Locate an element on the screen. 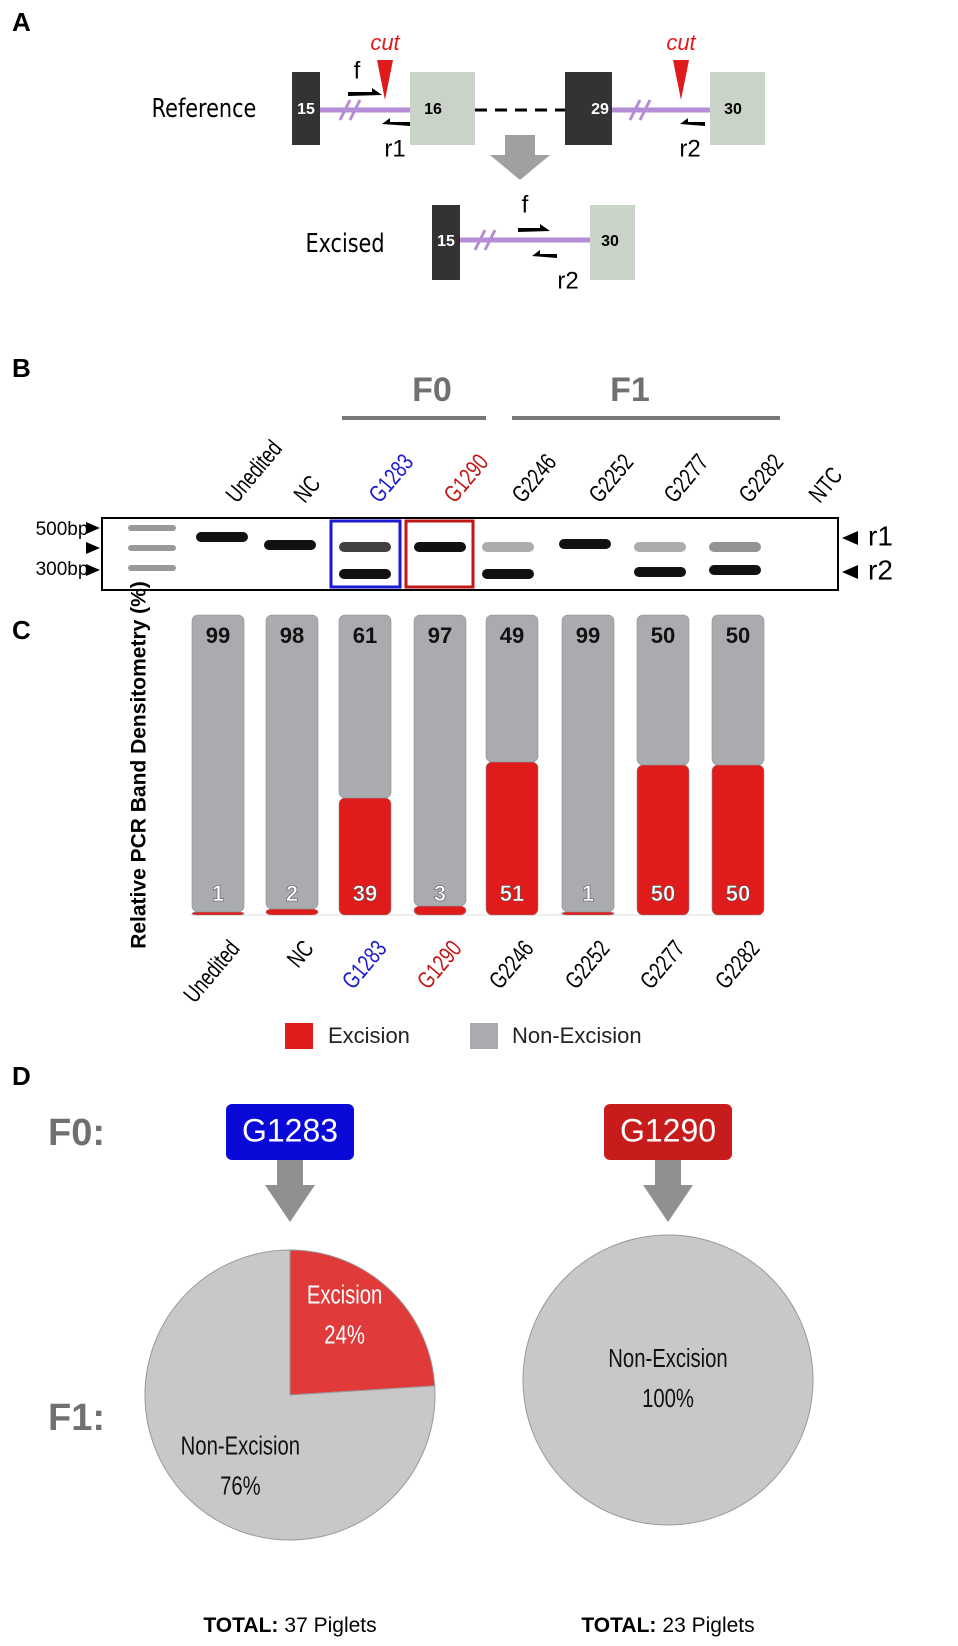  value-label: 49 is located at coordinates (512, 635).